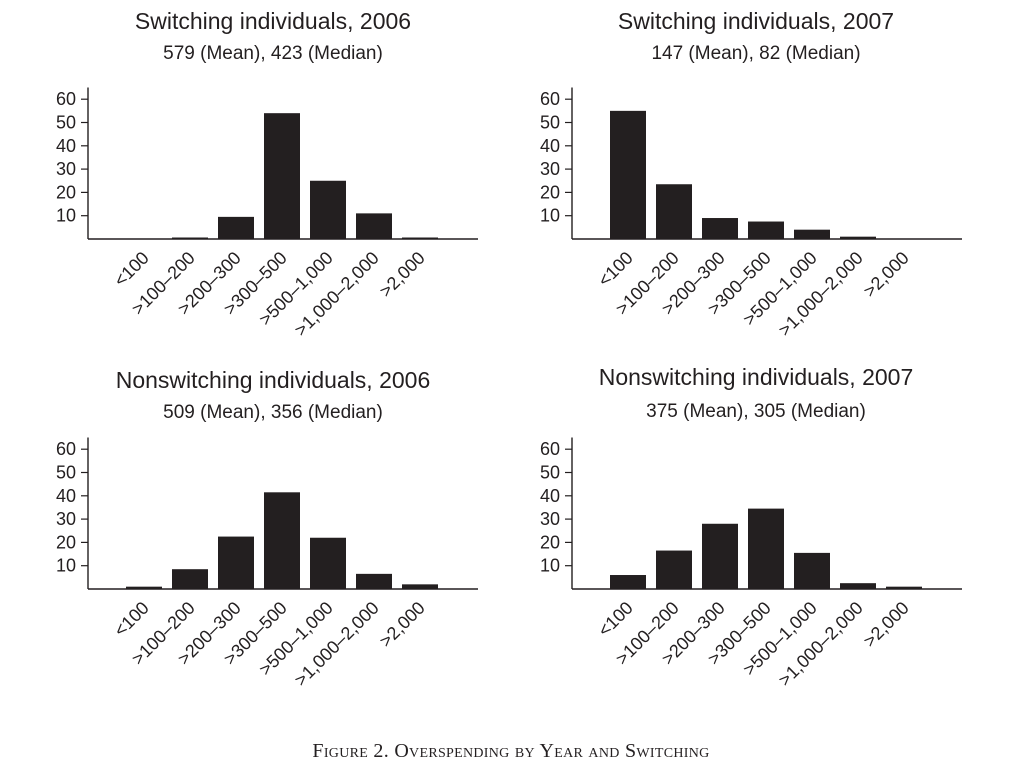  I want to click on chart-title: Nonswitching individuals, 2006, so click(273, 380).